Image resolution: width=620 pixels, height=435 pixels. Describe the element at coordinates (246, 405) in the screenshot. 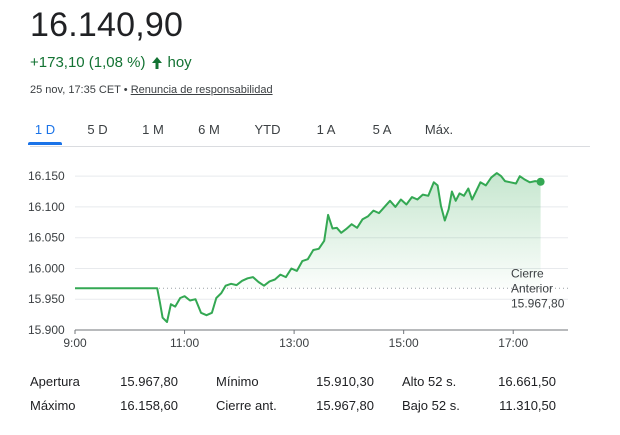

I see `stat-label-cierre-ant: Cierre ant.` at that location.